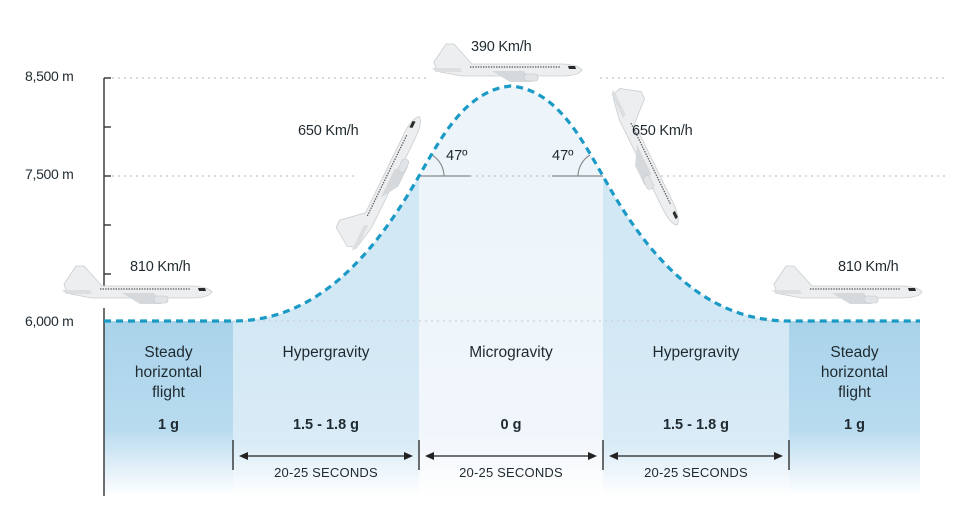 This screenshot has width=959, height=528. I want to click on angle-right: 47º, so click(563, 156).